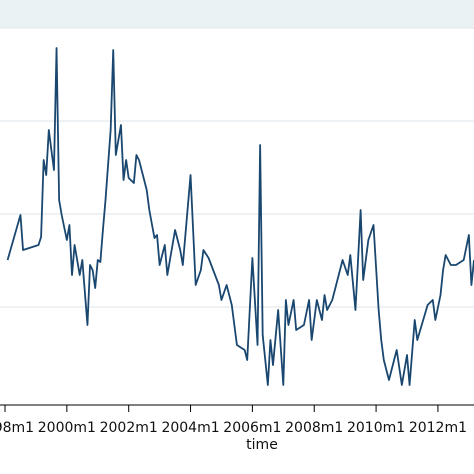  Describe the element at coordinates (314, 428) in the screenshot. I see `x-tick-label: 2008m1` at that location.